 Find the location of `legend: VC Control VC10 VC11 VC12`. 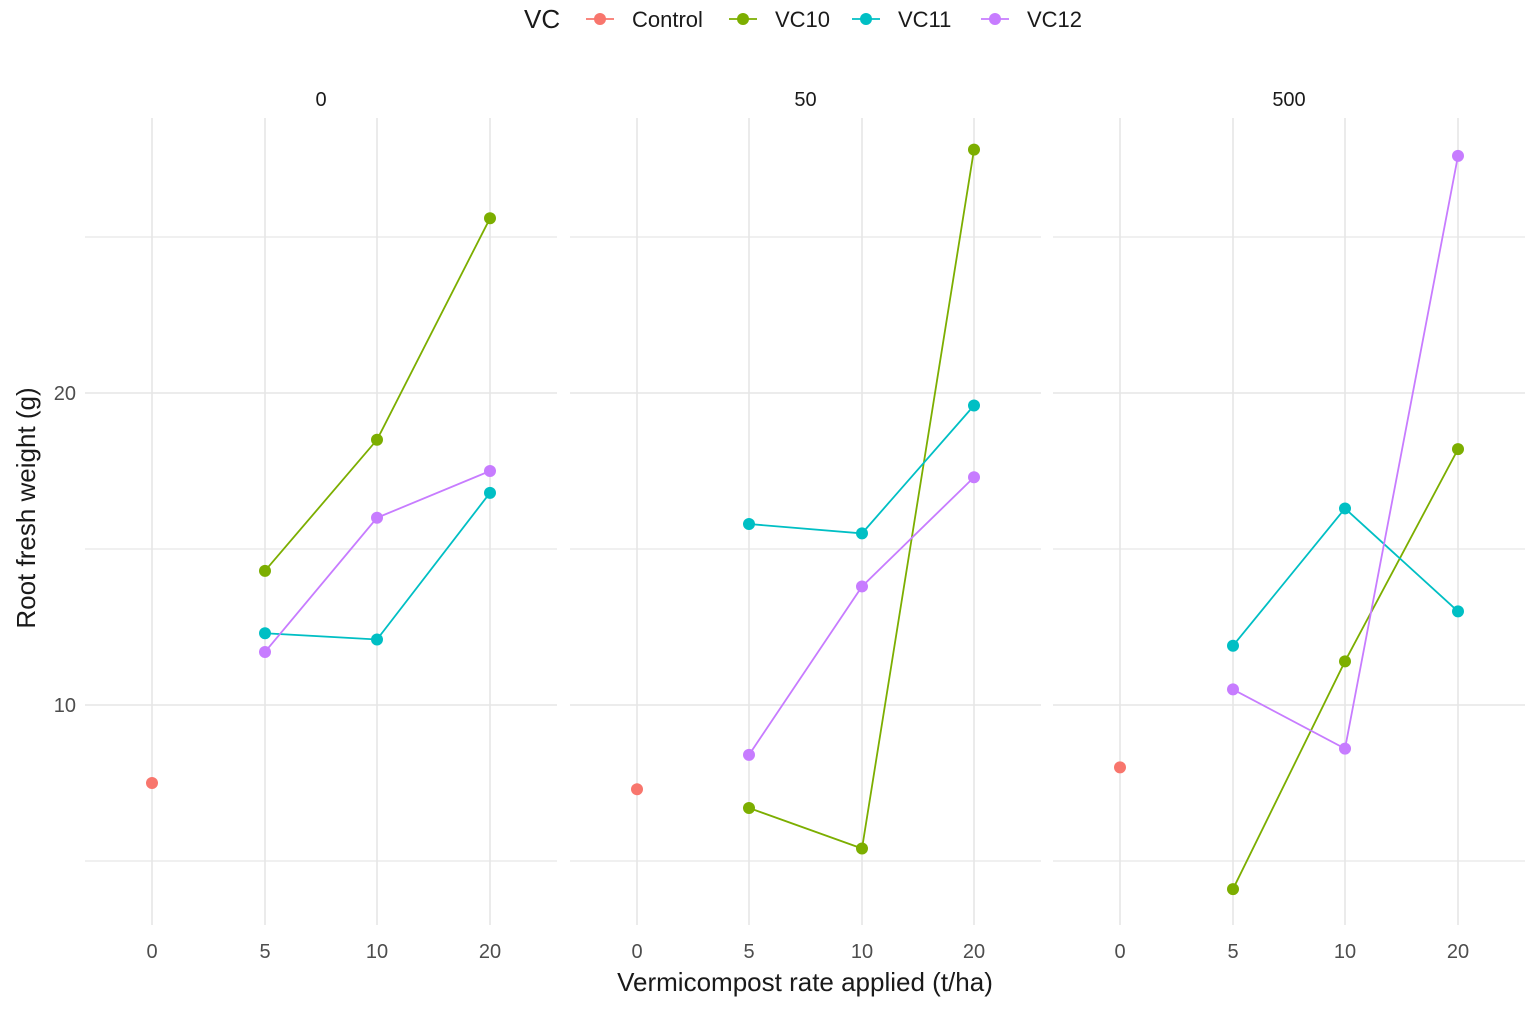

legend: VC Control VC10 VC11 VC12 is located at coordinates (803, 19).